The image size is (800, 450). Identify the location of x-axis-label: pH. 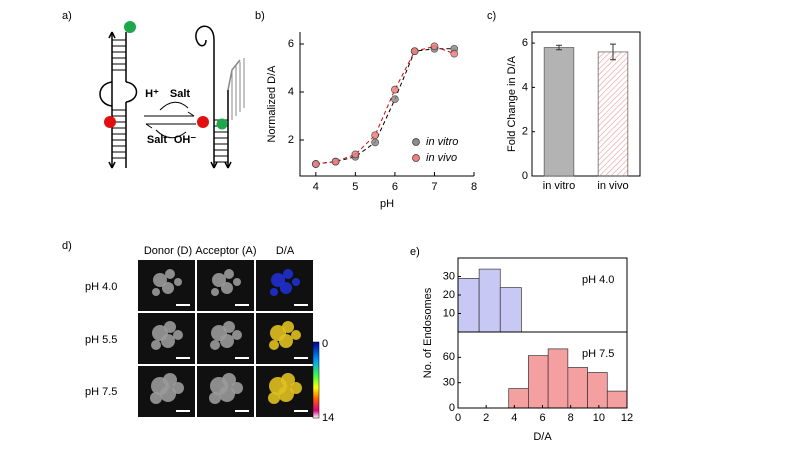
(387, 204).